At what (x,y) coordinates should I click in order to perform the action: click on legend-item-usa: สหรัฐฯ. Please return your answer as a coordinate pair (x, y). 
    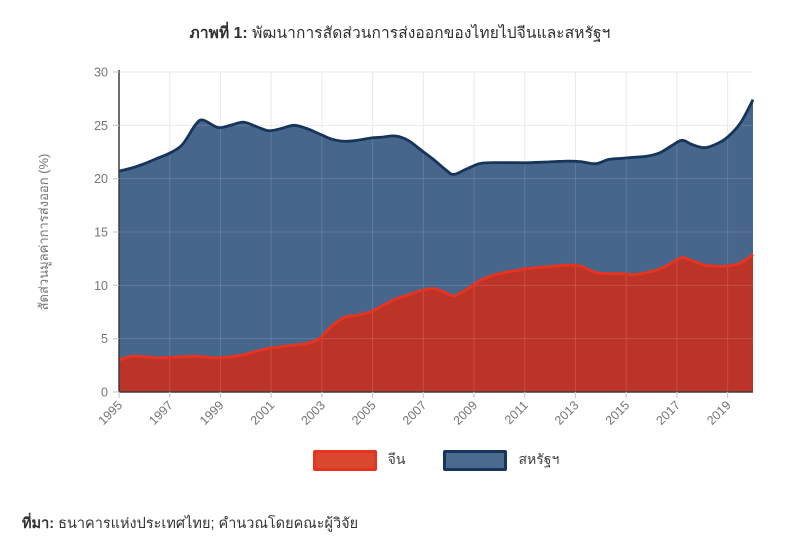
    Looking at the image, I should click on (501, 460).